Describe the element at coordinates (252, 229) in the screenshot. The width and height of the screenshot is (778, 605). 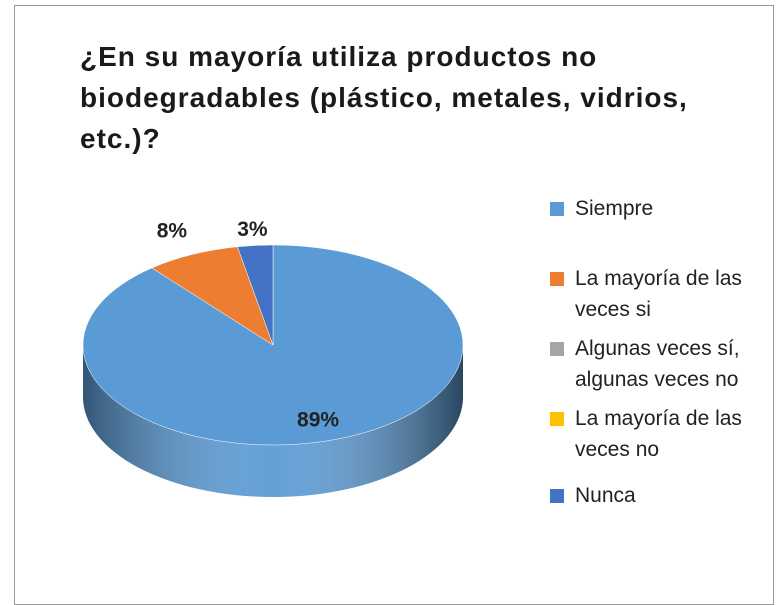
I see `data-label: 3%` at that location.